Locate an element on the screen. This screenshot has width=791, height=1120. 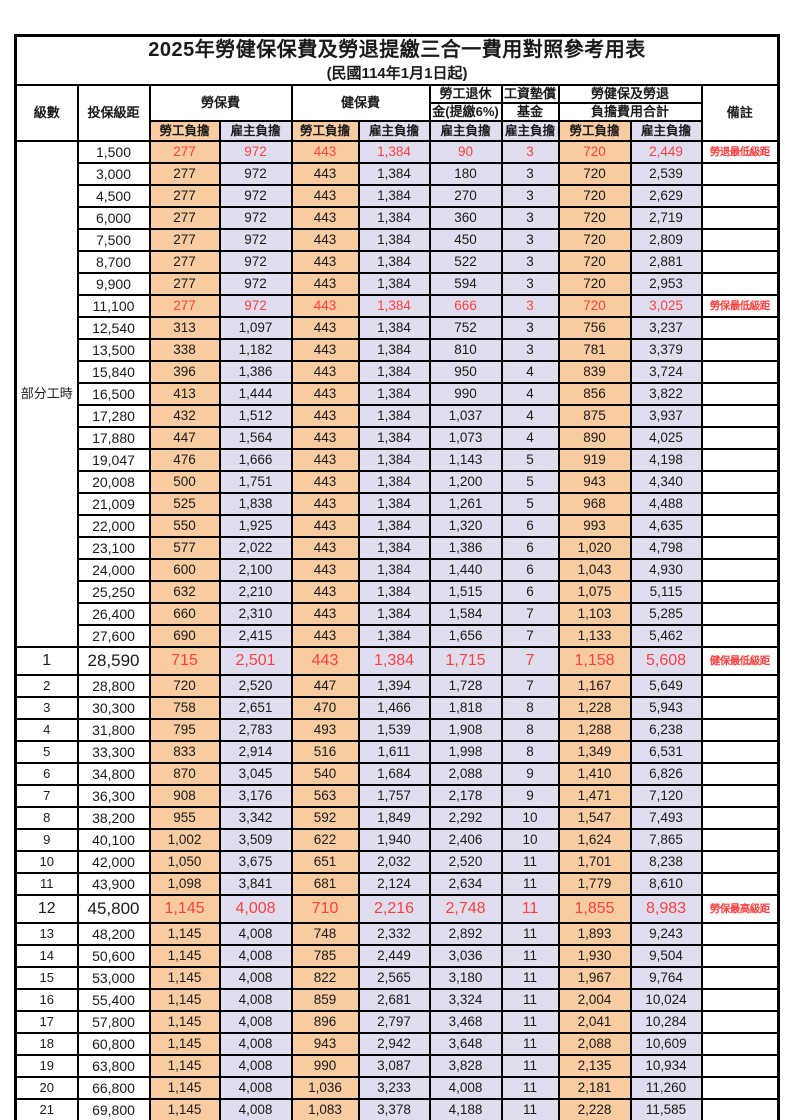
col-header-total-line1: 勞健保及勞退 is located at coordinates (630, 94).